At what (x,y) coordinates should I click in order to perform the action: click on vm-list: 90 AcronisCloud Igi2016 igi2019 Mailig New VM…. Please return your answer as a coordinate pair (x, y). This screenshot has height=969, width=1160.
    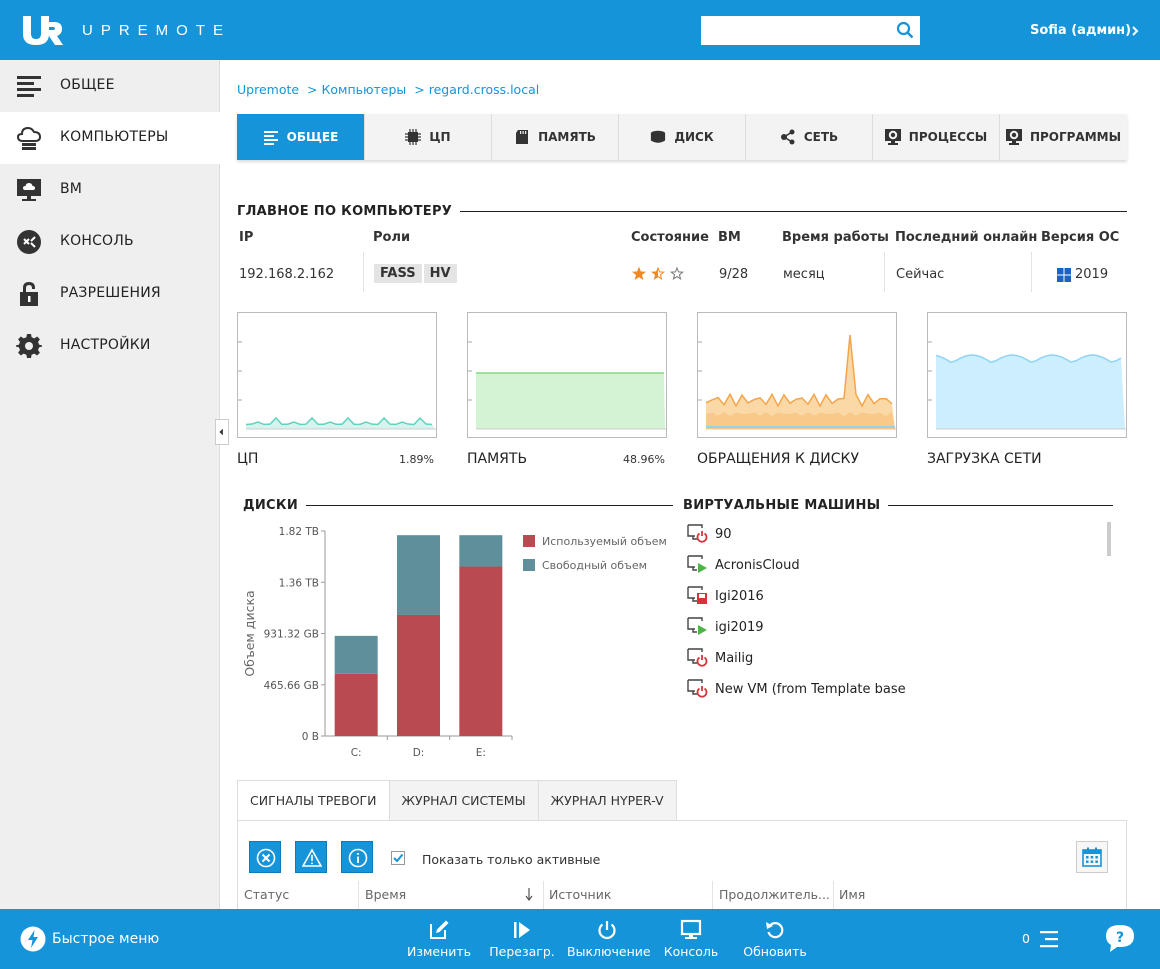
    Looking at the image, I should click on (898, 622).